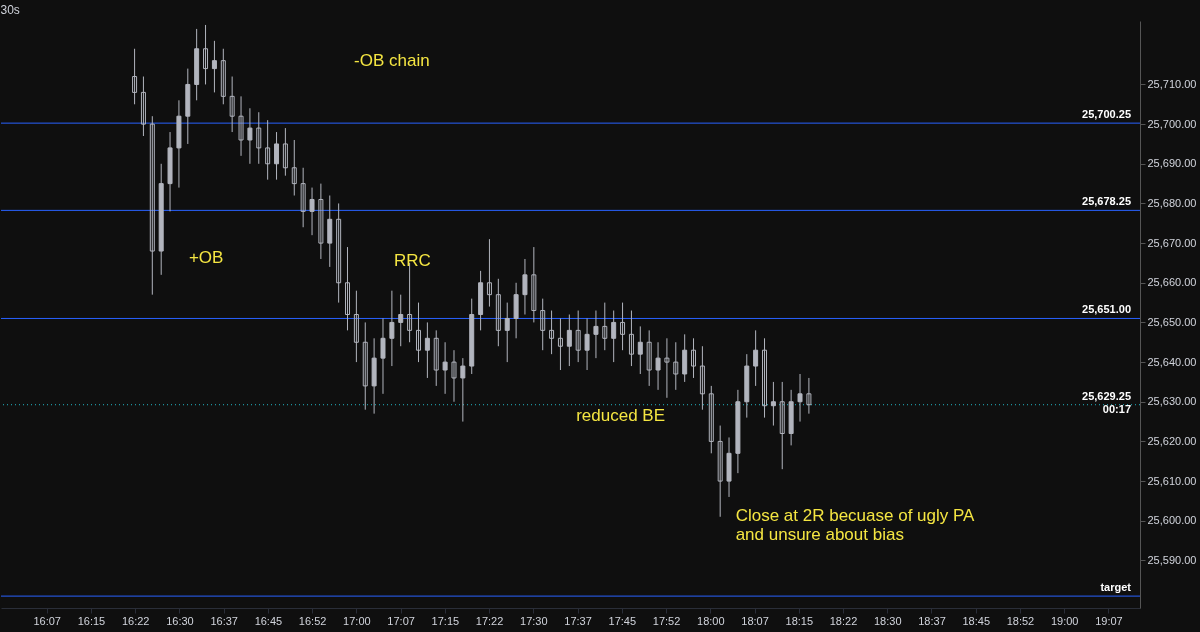 This screenshot has height=632, width=1200. What do you see at coordinates (1020, 620) in the screenshot?
I see `x-tick-label: 18:52` at bounding box center [1020, 620].